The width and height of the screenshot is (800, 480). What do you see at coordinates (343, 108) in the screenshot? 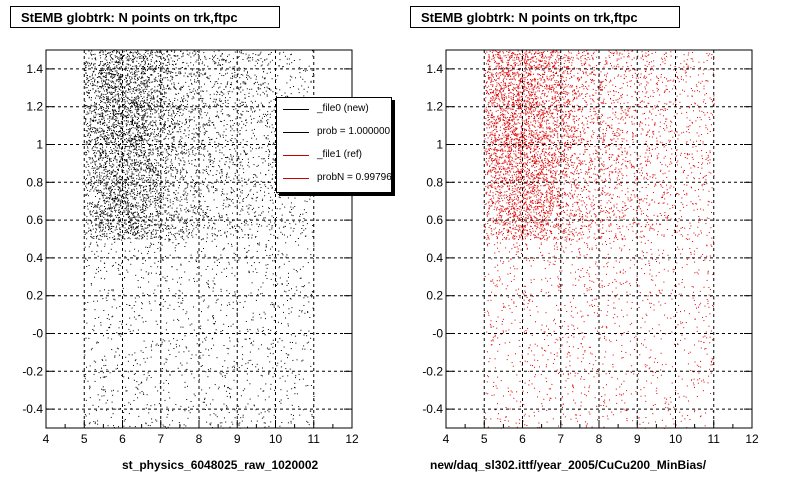
I see `legend-label-file0: _file0 (new)` at bounding box center [343, 108].